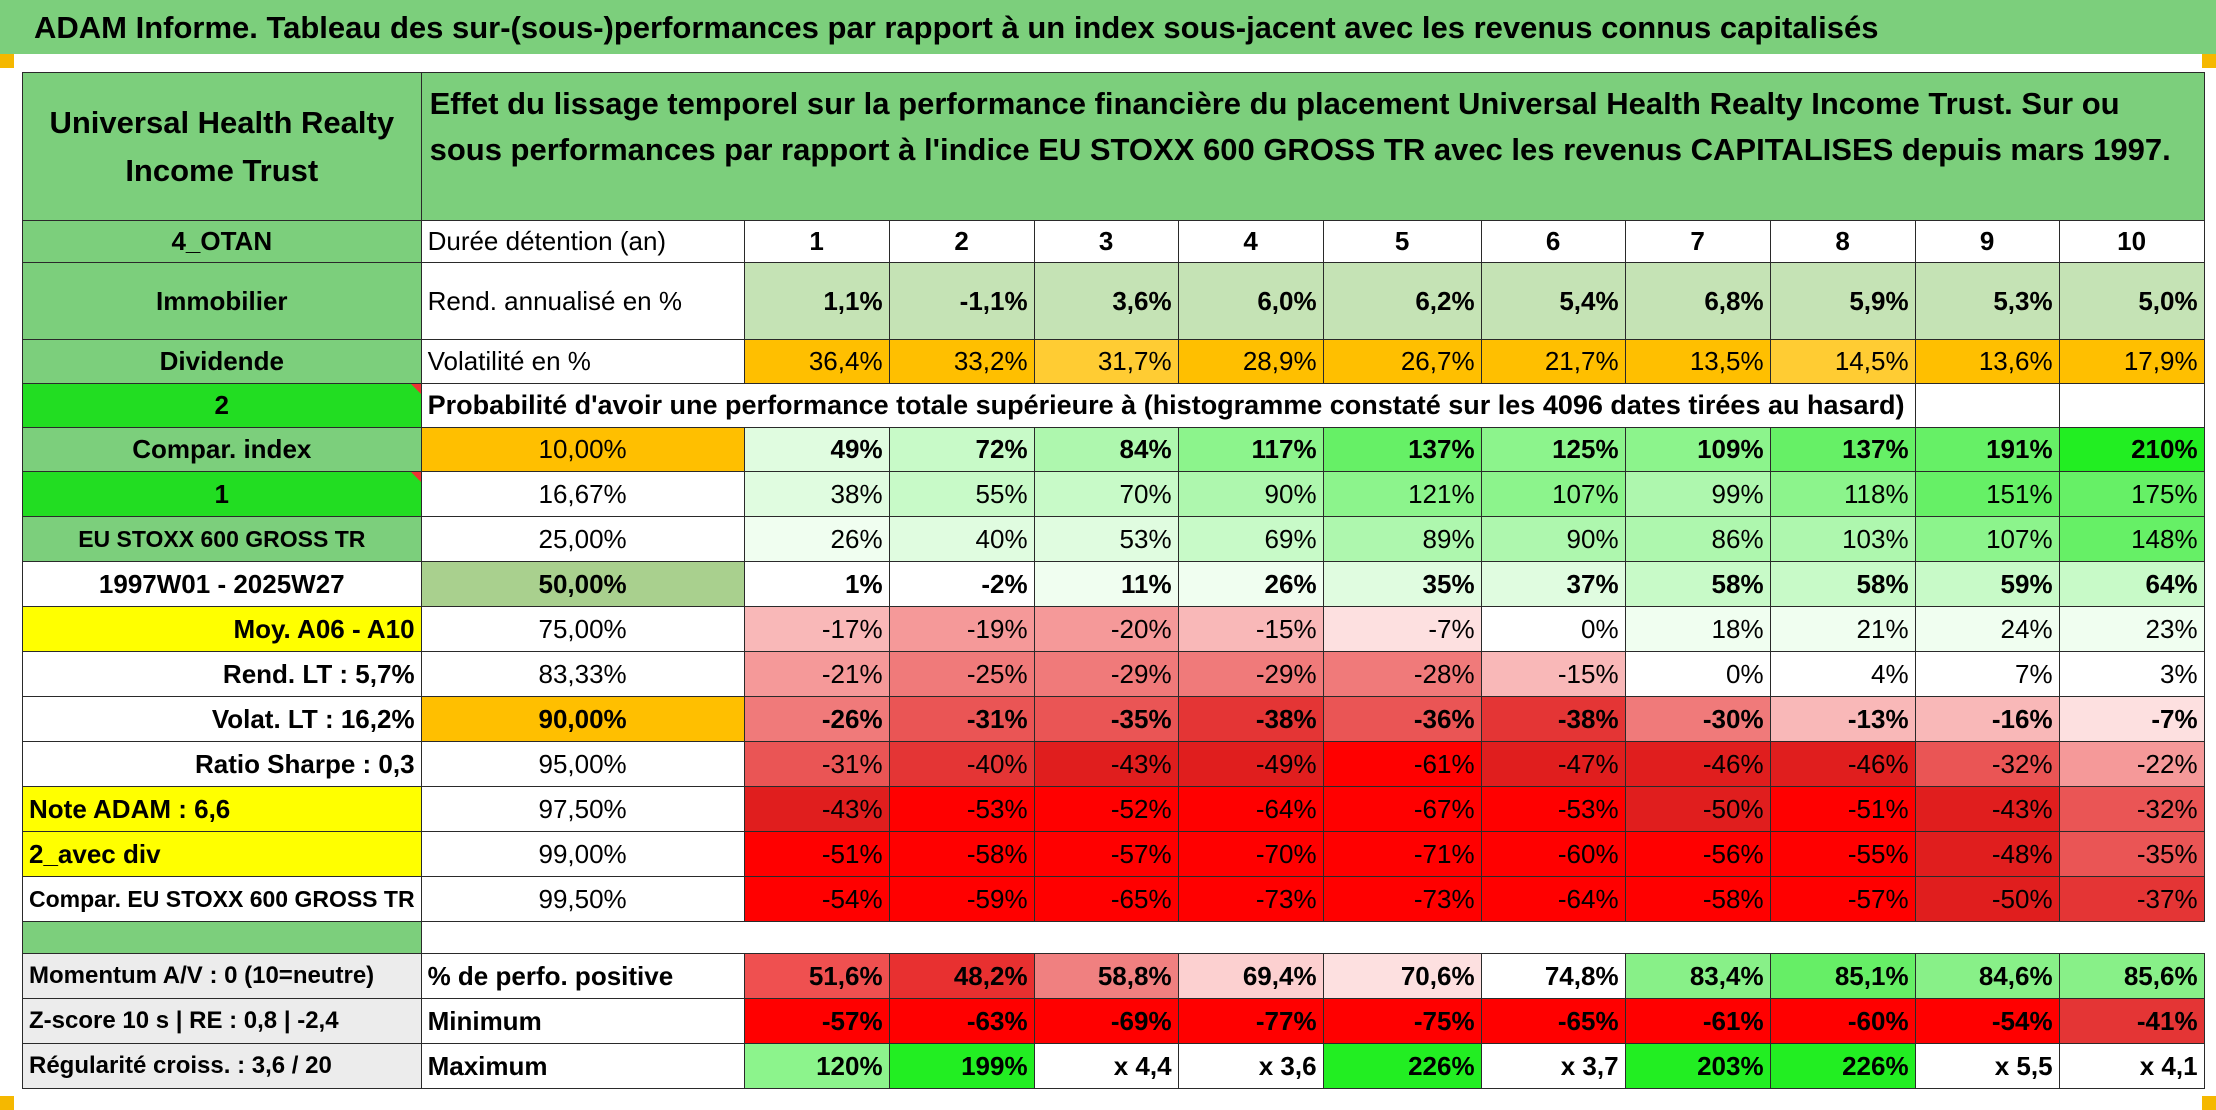  I want to click on probability-value: -61%, so click(1402, 764).